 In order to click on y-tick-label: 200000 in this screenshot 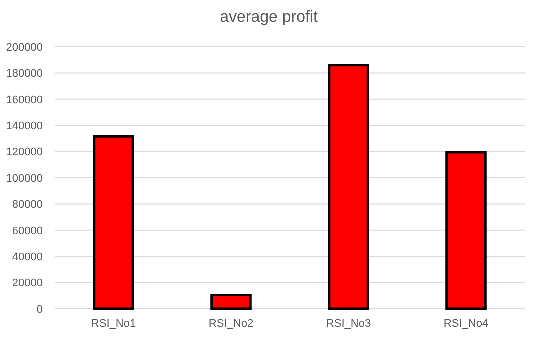, I will do `click(24, 48)`.